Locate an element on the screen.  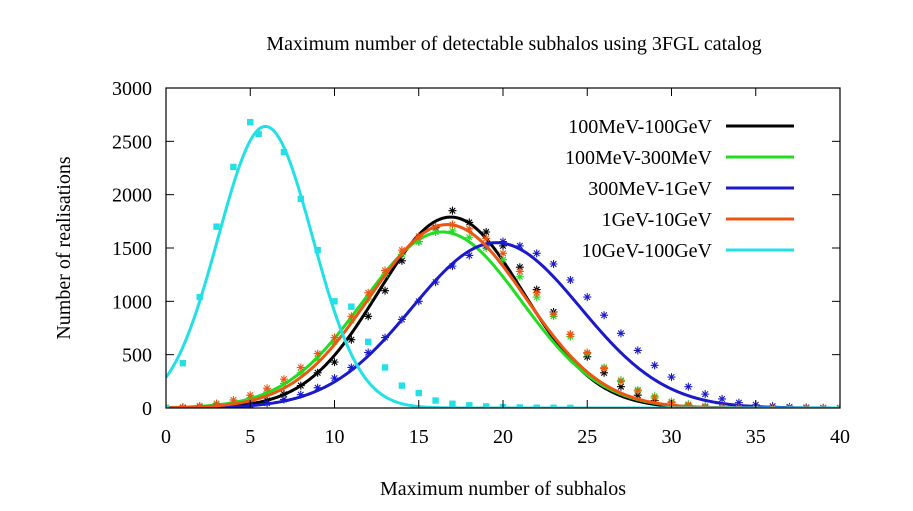
y-axis-label: Number of realisations is located at coordinates (64, 247).